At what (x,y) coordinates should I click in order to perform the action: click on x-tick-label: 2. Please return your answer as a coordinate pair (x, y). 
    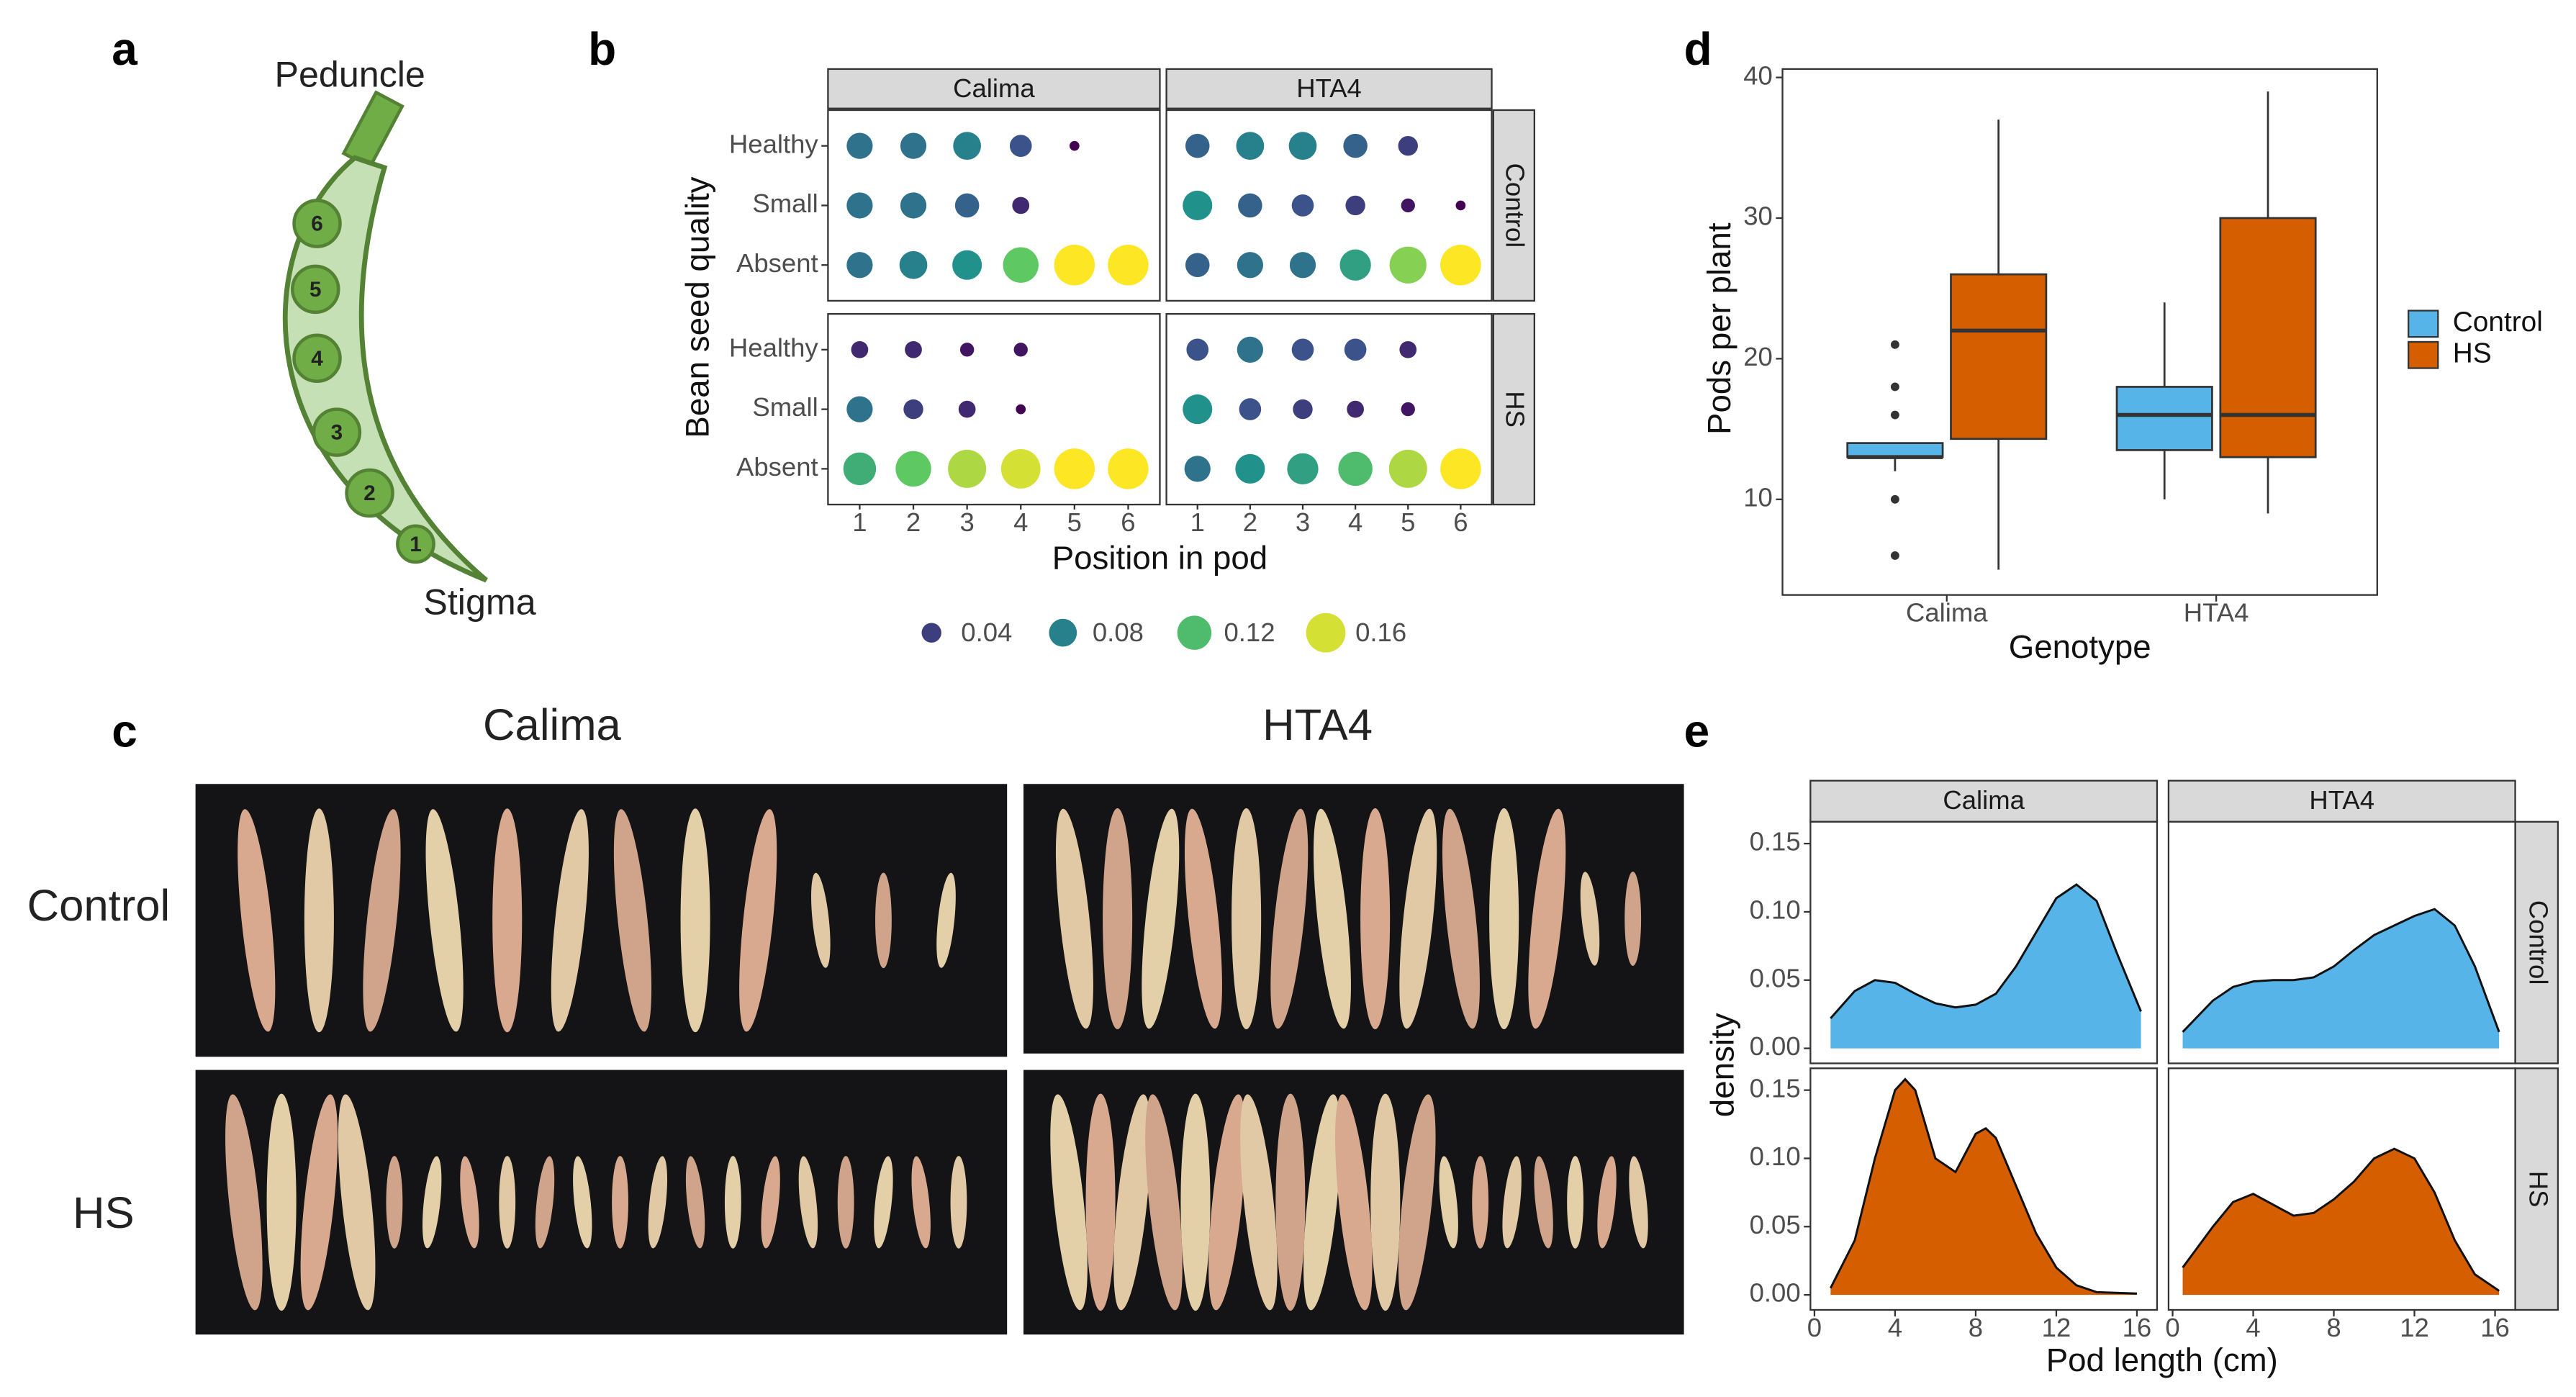
    Looking at the image, I should click on (913, 522).